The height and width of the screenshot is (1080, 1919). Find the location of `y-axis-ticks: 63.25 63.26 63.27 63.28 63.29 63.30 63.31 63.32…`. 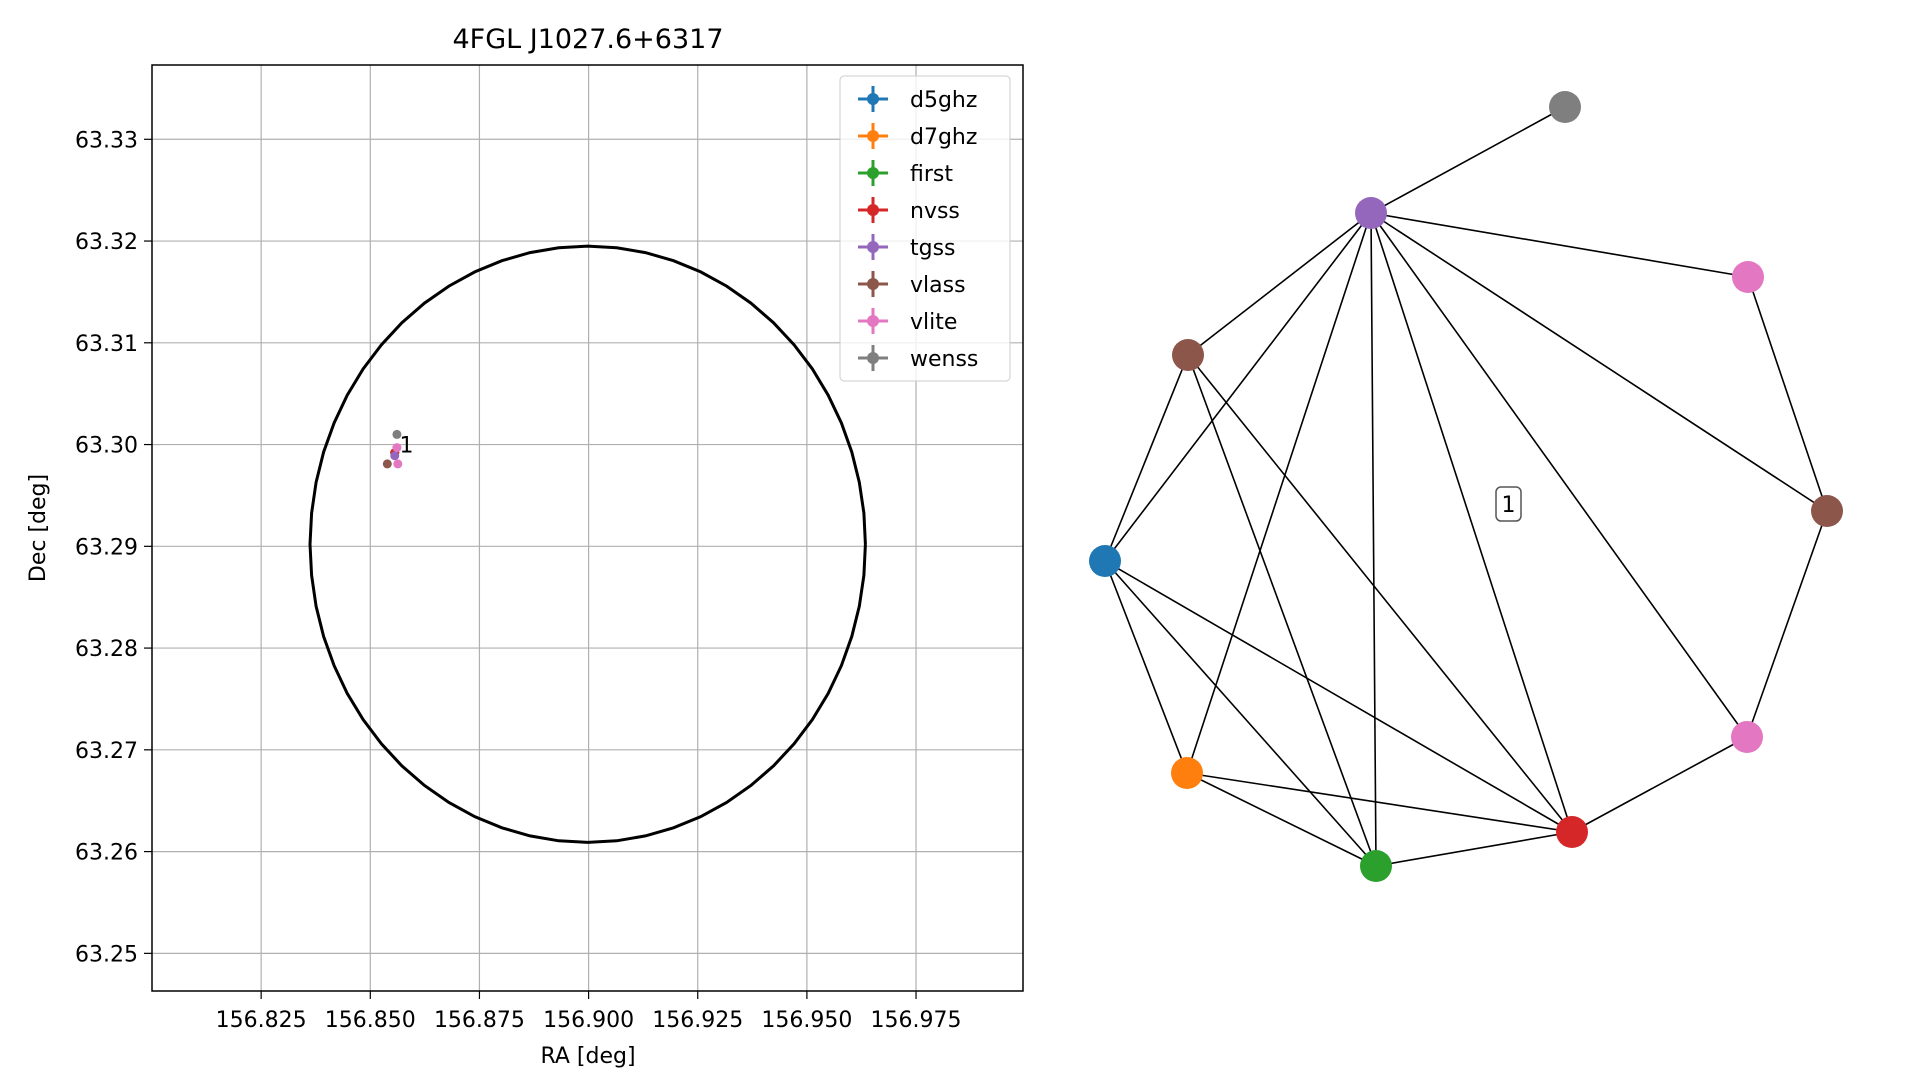

y-axis-ticks: 63.25 63.26 63.27 63.28 63.29 63.30 63.31 63.32… is located at coordinates (113, 547).